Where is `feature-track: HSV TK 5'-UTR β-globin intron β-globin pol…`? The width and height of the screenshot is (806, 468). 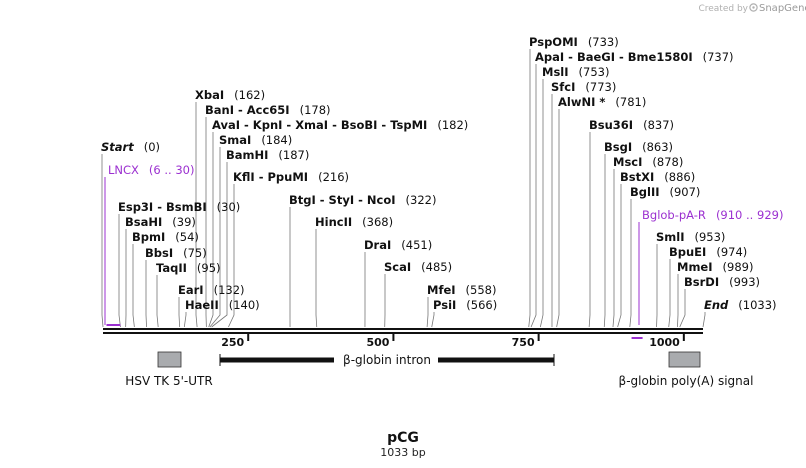 feature-track: HSV TK 5'-UTR β-globin intron β-globin pol… is located at coordinates (439, 369).